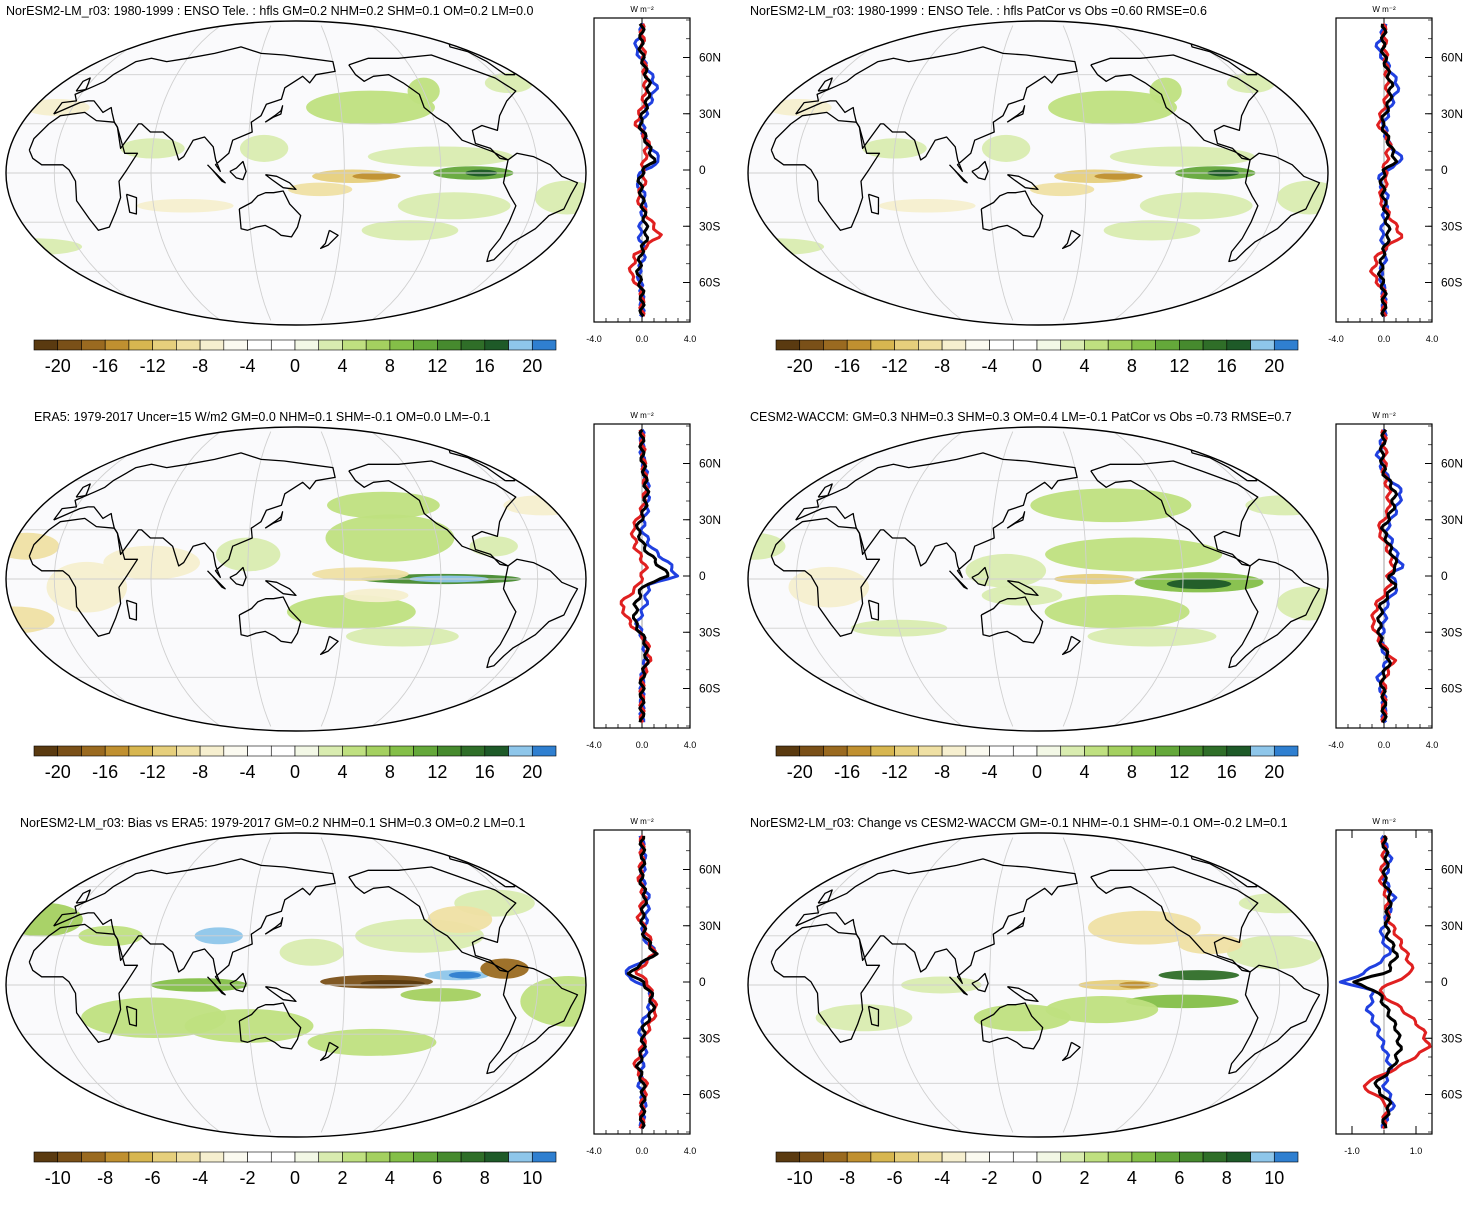  What do you see at coordinates (1179, 366) in the screenshot?
I see `colorbar-label: 12` at bounding box center [1179, 366].